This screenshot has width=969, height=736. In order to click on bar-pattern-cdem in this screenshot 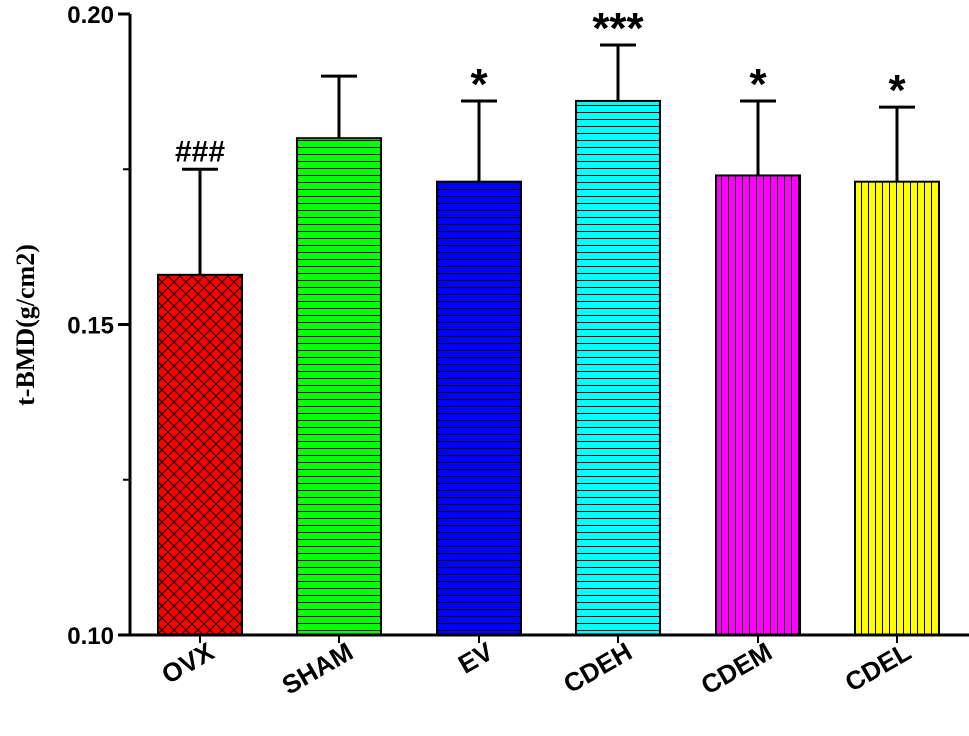, I will do `click(758, 405)`.